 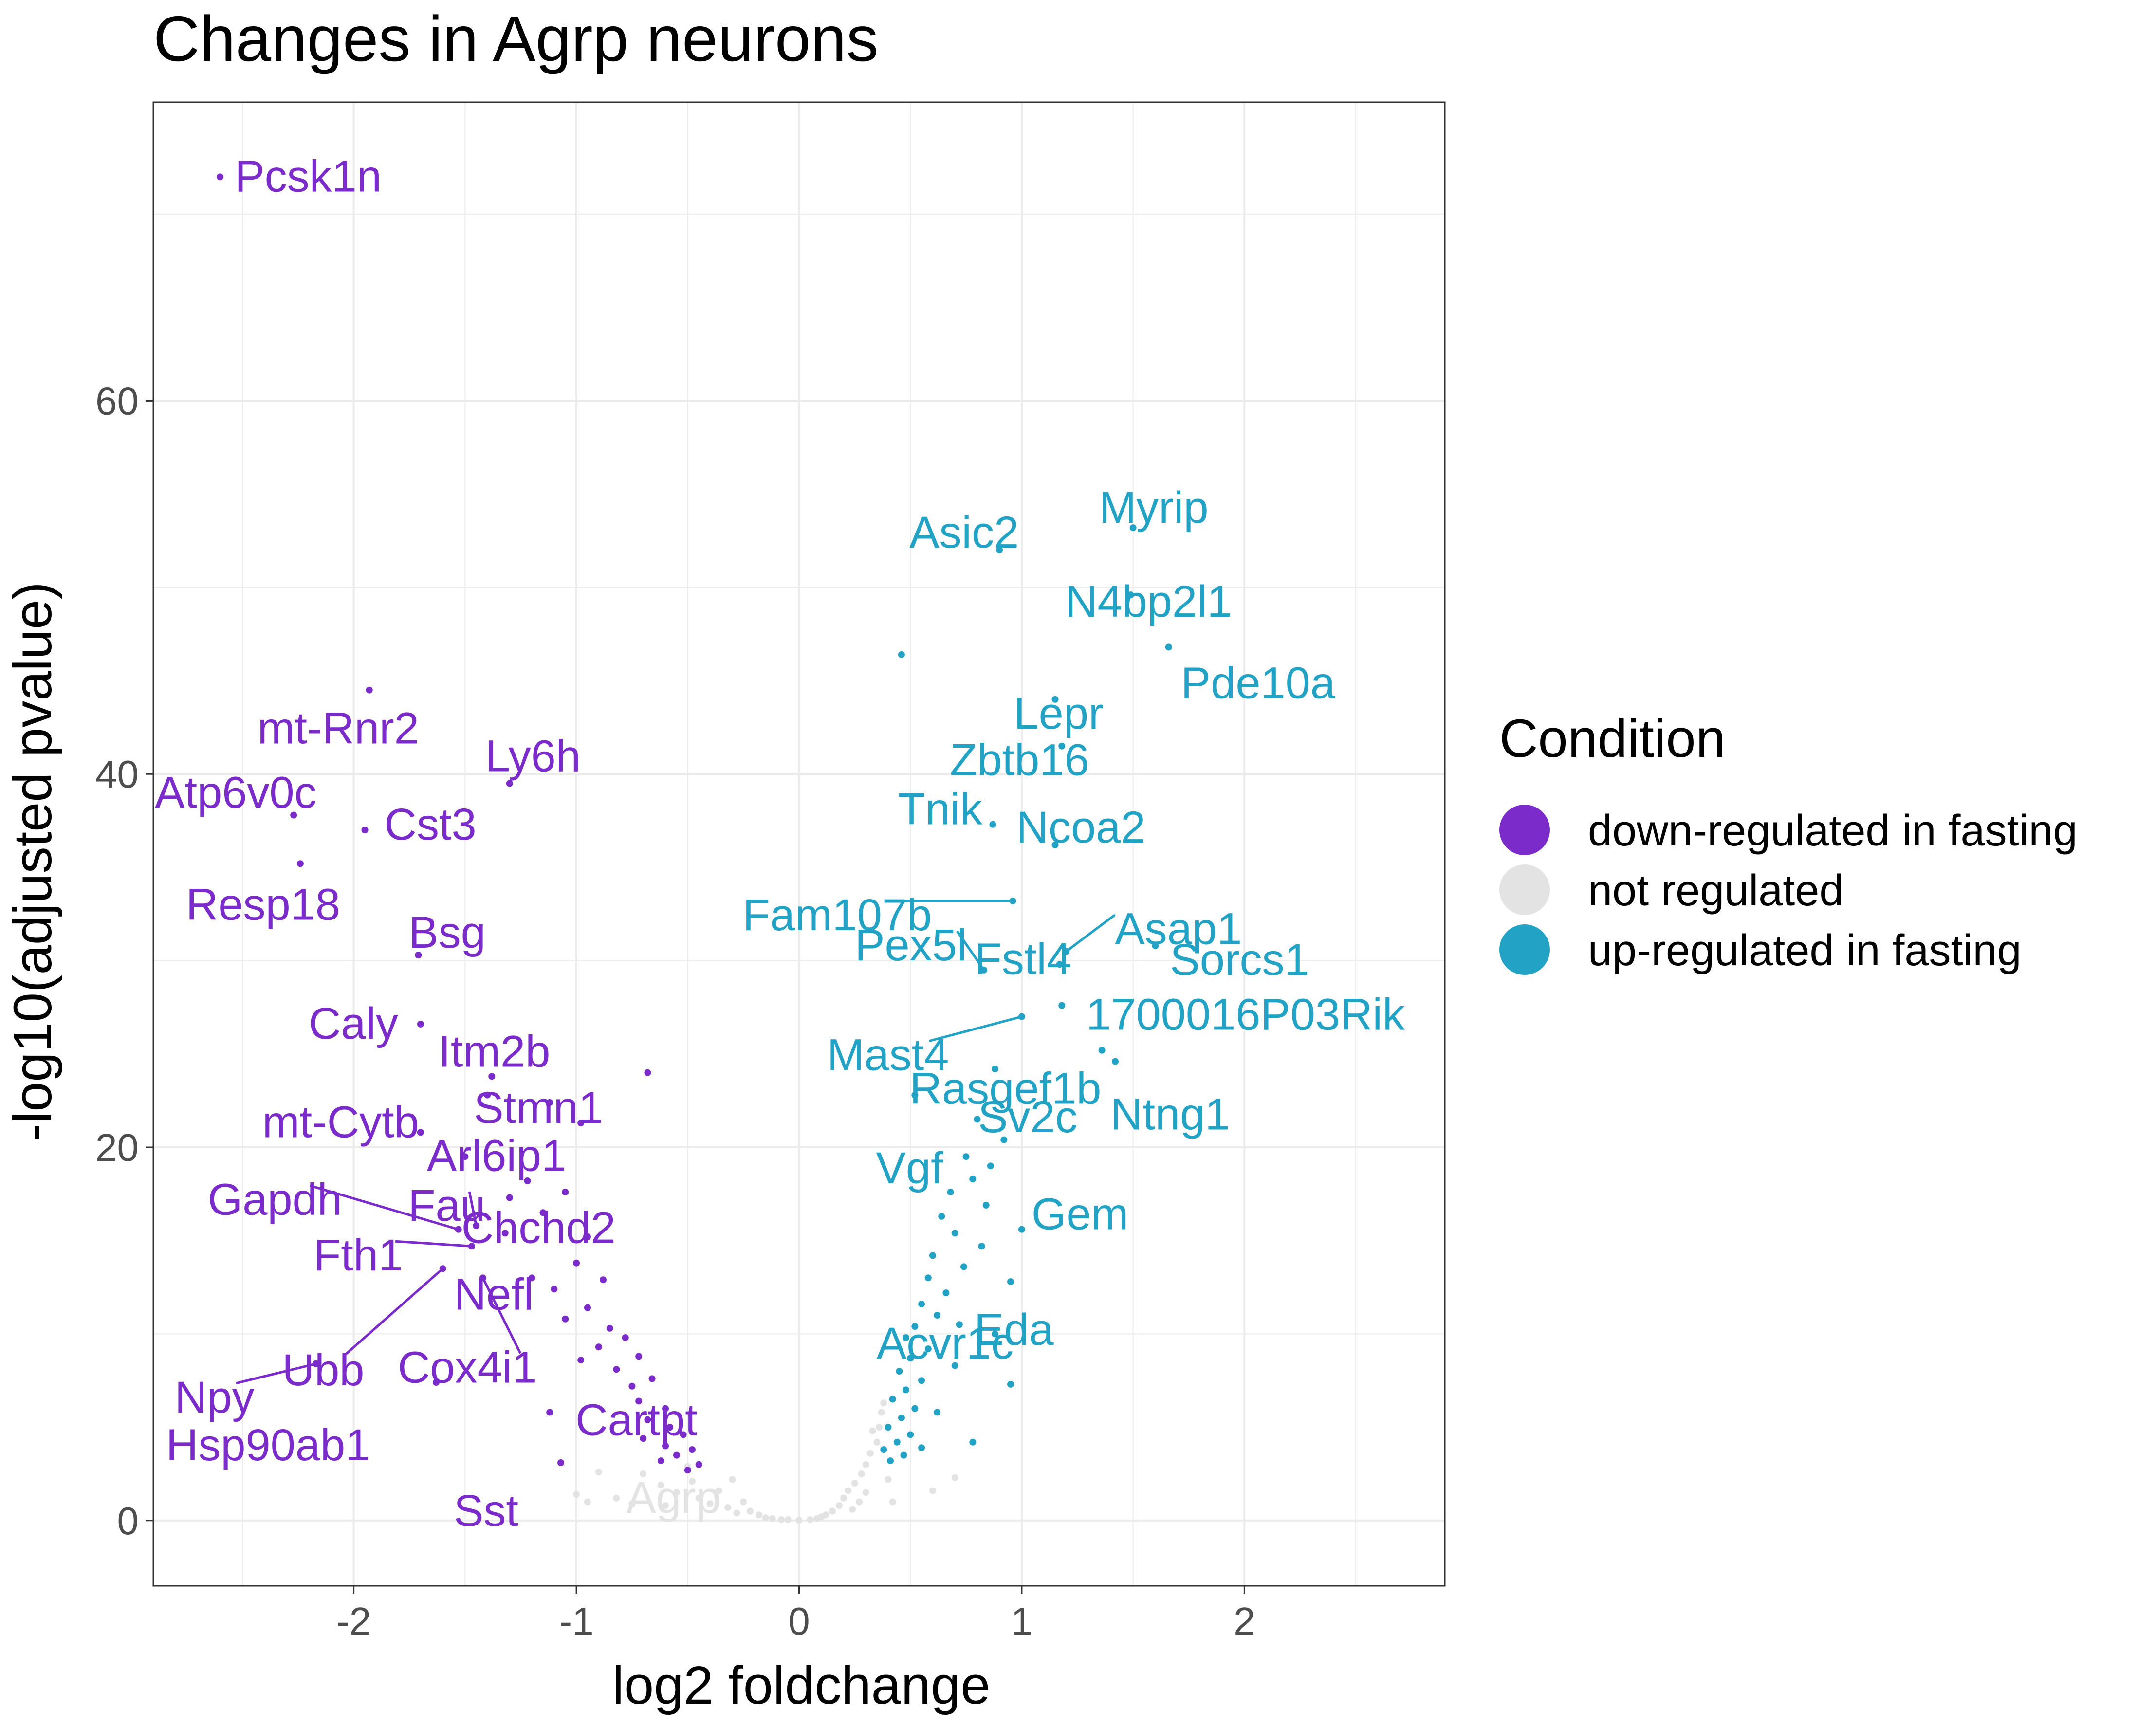 I want to click on gene-label: Chchd2, so click(x=539, y=1227).